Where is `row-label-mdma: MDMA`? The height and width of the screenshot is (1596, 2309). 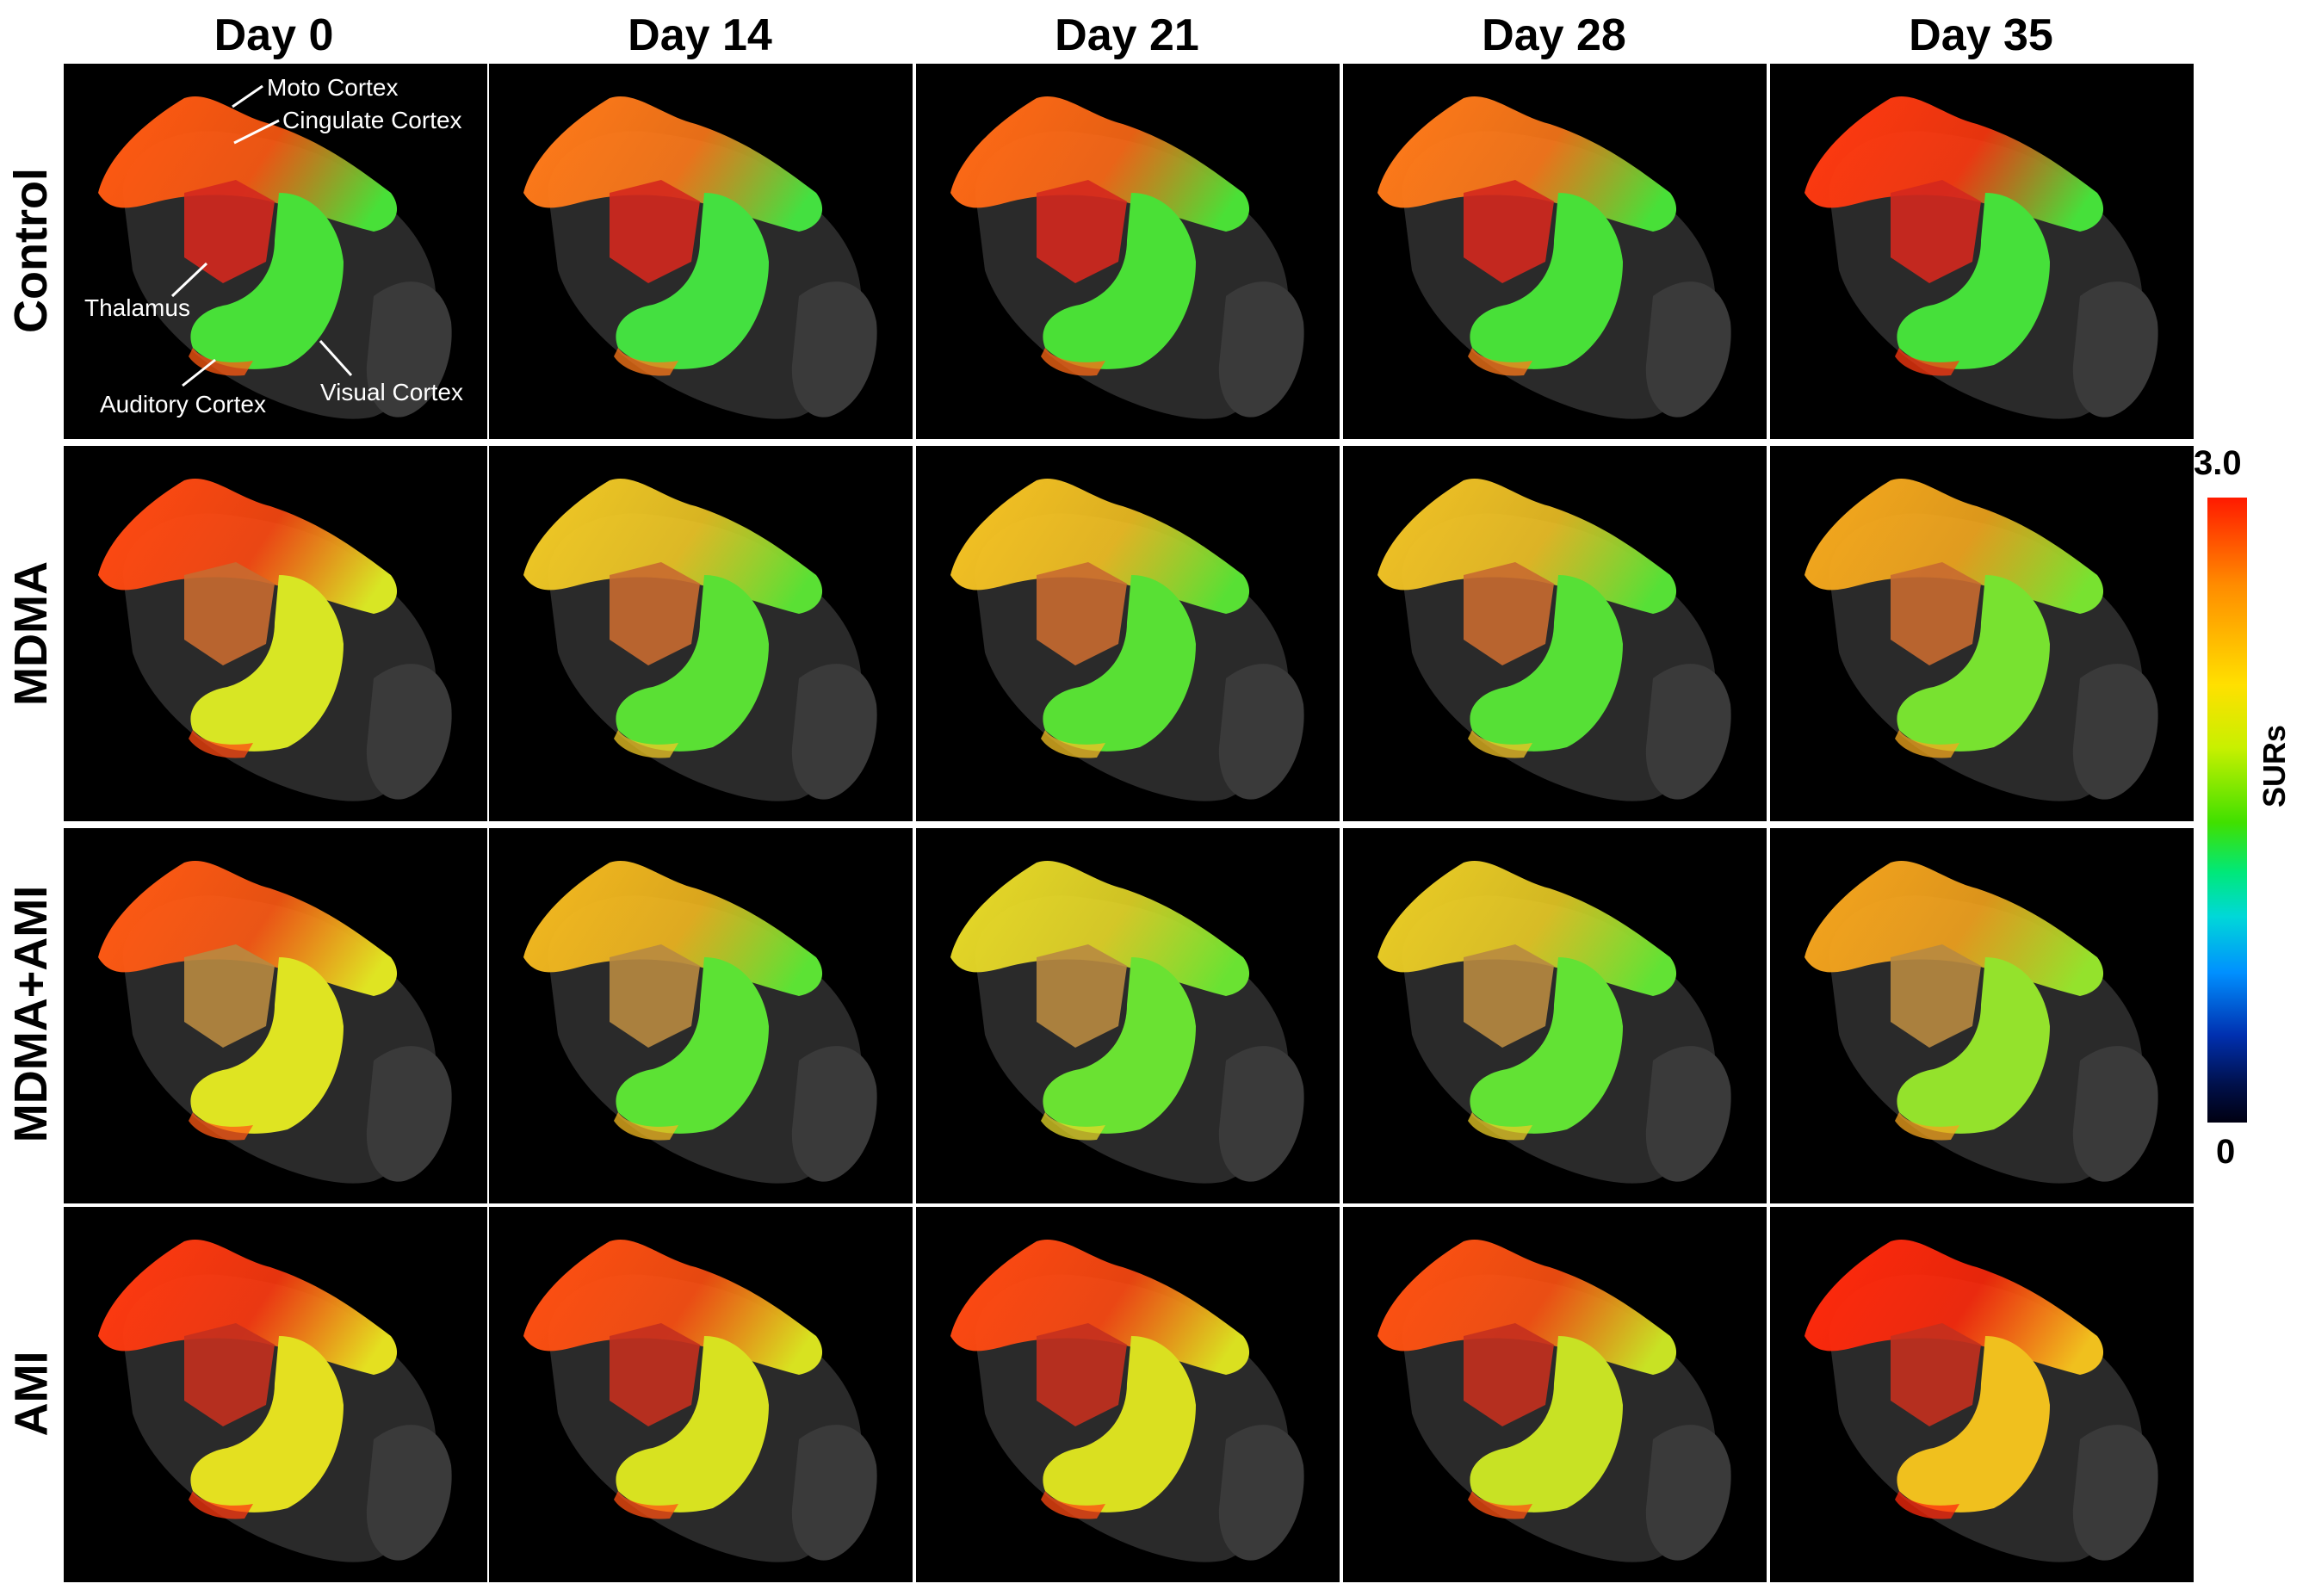
row-label-mdma: MDMA is located at coordinates (31, 633).